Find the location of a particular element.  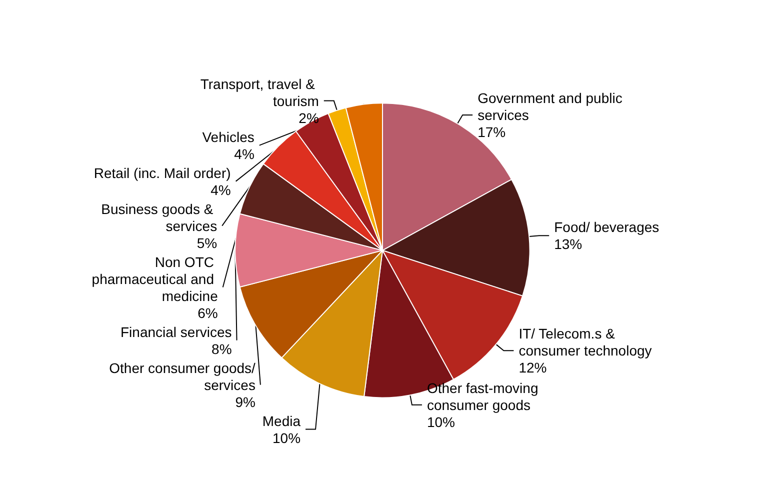

slice-label: Business goods & services is located at coordinates (159, 217).